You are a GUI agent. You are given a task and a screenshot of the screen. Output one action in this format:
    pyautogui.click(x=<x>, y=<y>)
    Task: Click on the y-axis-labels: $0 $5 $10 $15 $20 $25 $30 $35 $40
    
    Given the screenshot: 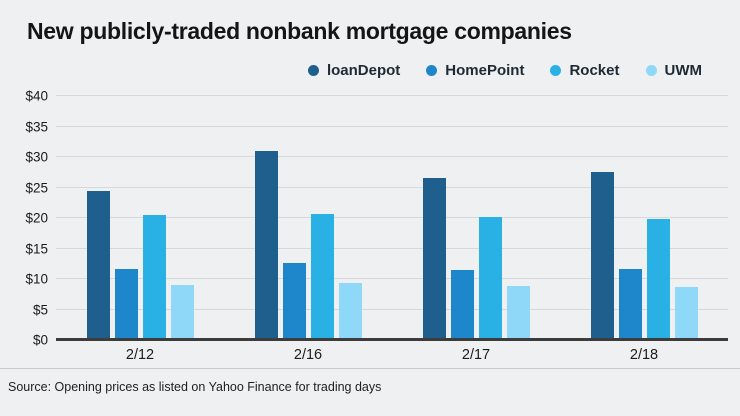 What is the action you would take?
    pyautogui.click(x=34, y=218)
    